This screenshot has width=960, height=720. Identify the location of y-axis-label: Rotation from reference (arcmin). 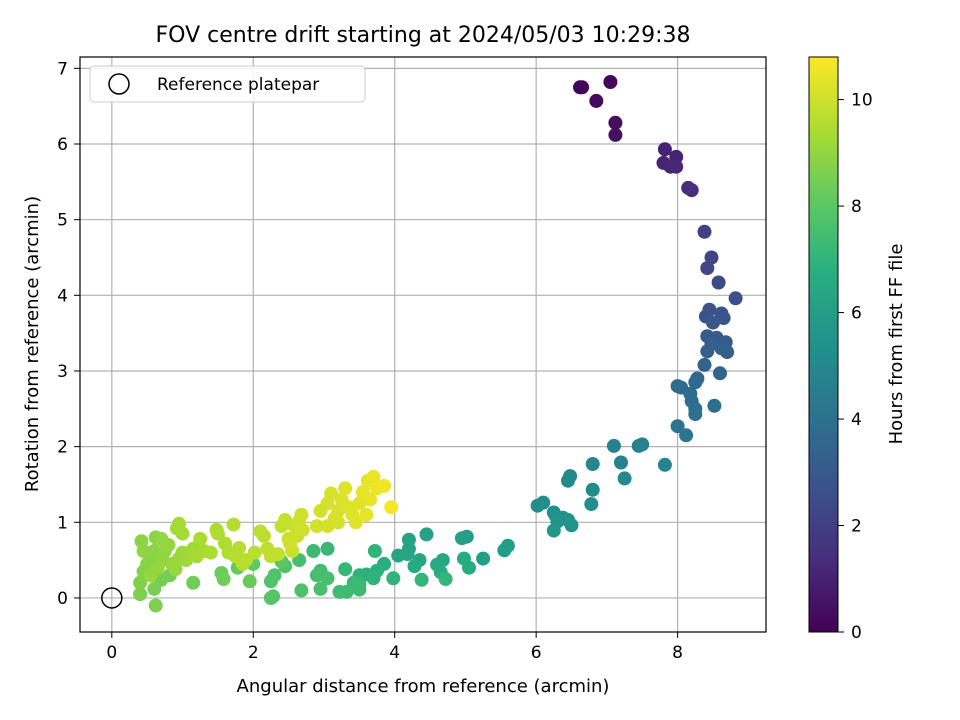
(32, 344).